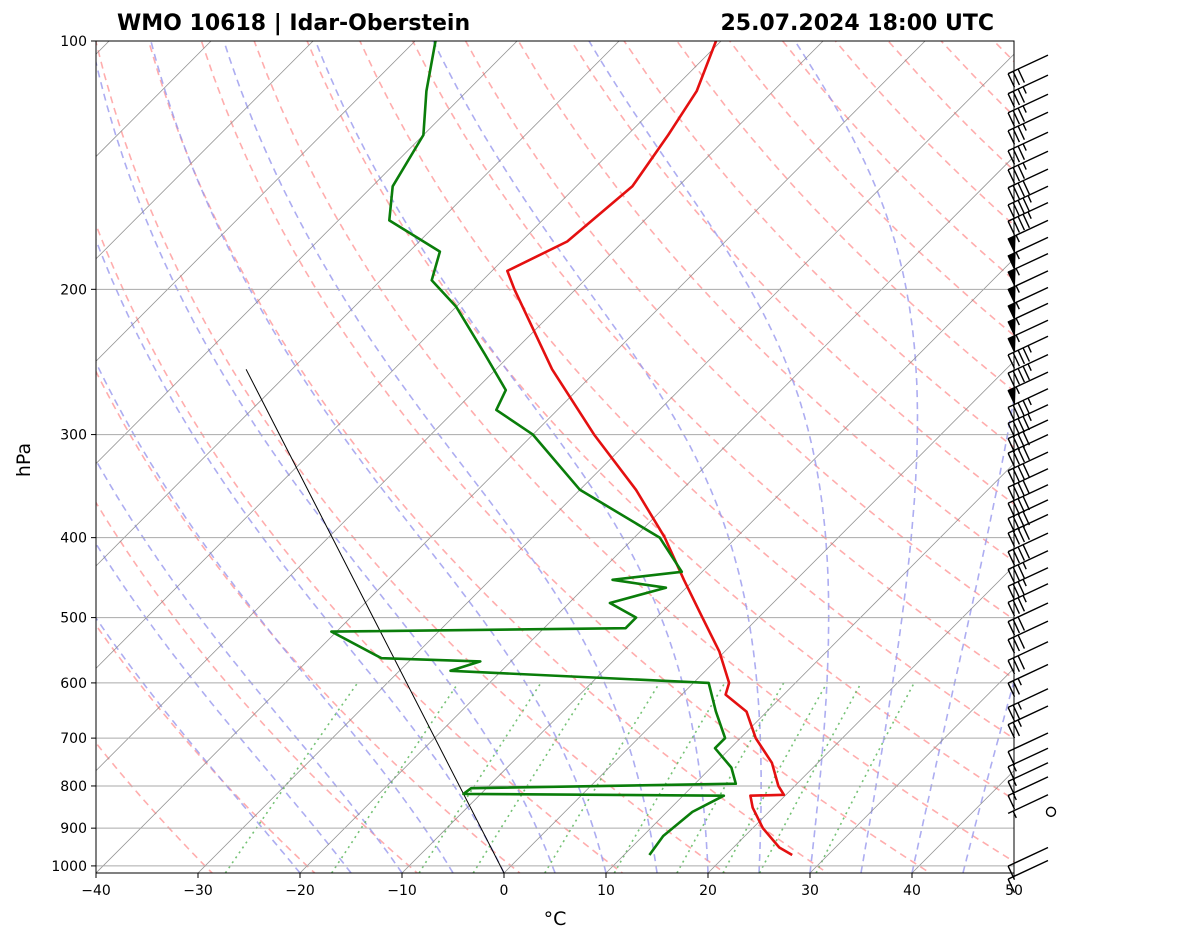 Image resolution: width=1181 pixels, height=941 pixels. I want to click on y-axis-label: hPa, so click(24, 460).